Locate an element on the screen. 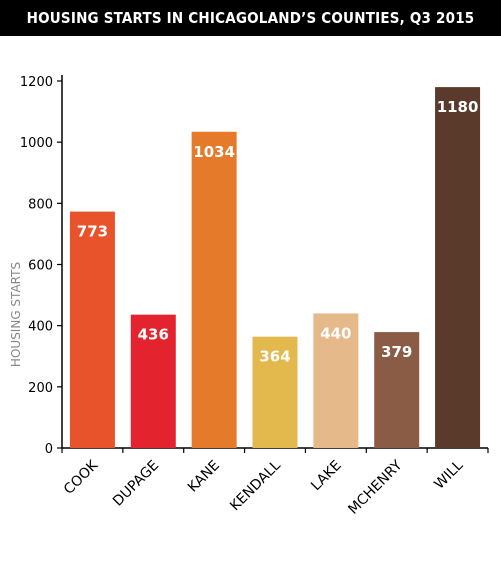 This screenshot has width=501, height=570. y-tick-label: 800 is located at coordinates (40, 204).